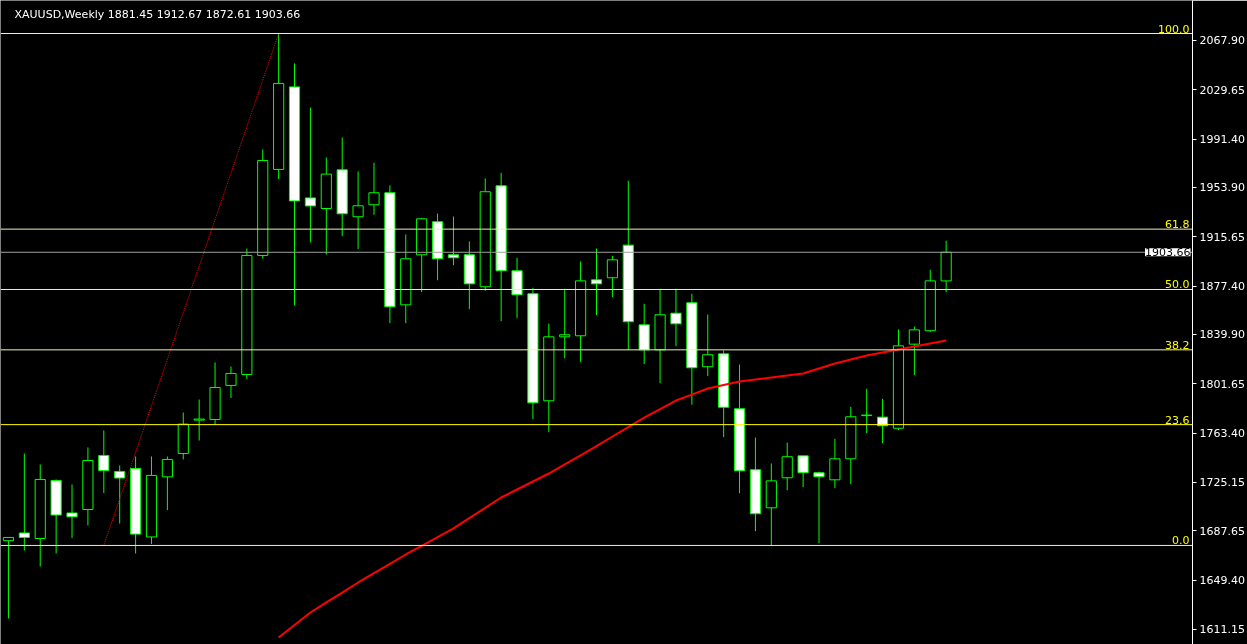 The image size is (1247, 644). What do you see at coordinates (1222, 581) in the screenshot?
I see `y-tick-label: 1649.40` at bounding box center [1222, 581].